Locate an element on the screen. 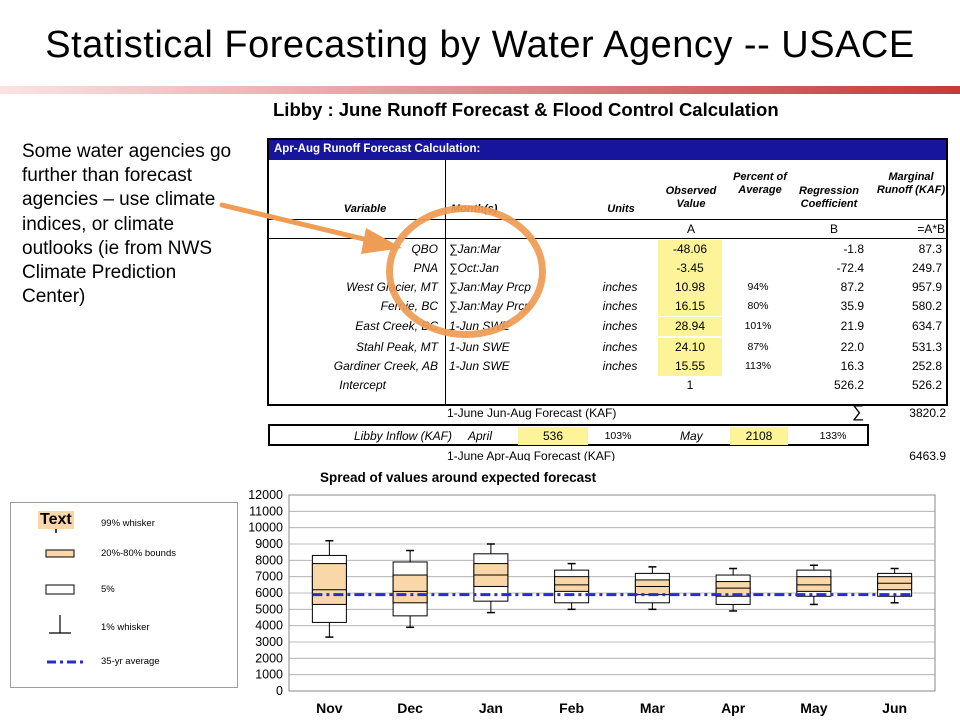  cell-observed: 15.55 is located at coordinates (690, 366).